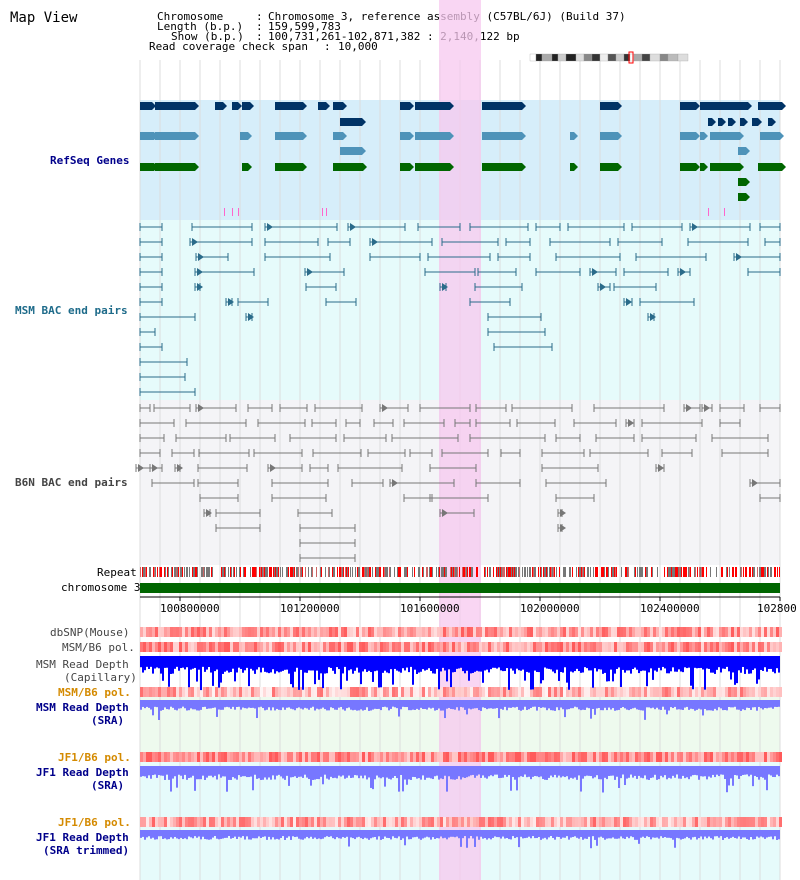 The height and width of the screenshot is (880, 800). I want to click on track-label-msm-bac: MSM BAC end pairs, so click(71, 310).